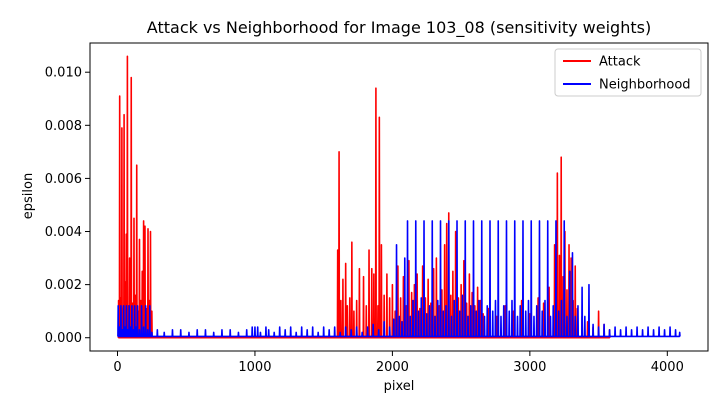  Describe the element at coordinates (667, 367) in the screenshot. I see `x-tick-label: 4000` at that location.